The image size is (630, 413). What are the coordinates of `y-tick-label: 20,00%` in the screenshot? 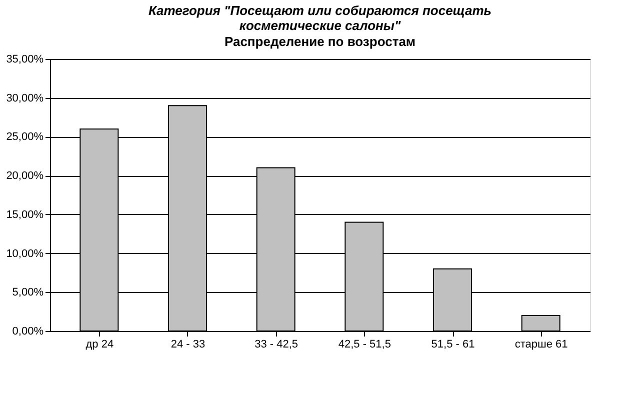 It's located at (25, 176).